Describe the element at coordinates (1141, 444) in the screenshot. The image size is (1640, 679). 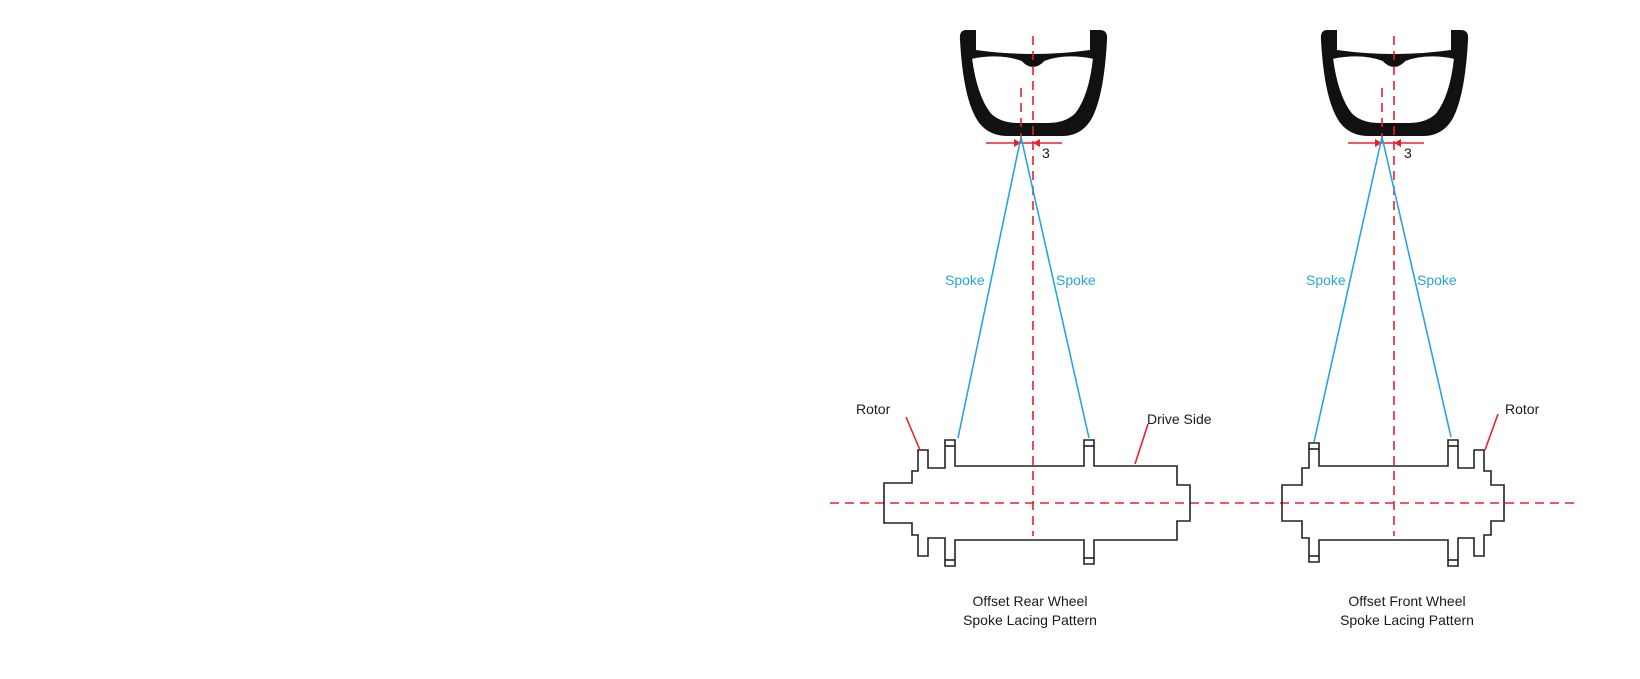
I see `rear-drive-side-leader` at that location.